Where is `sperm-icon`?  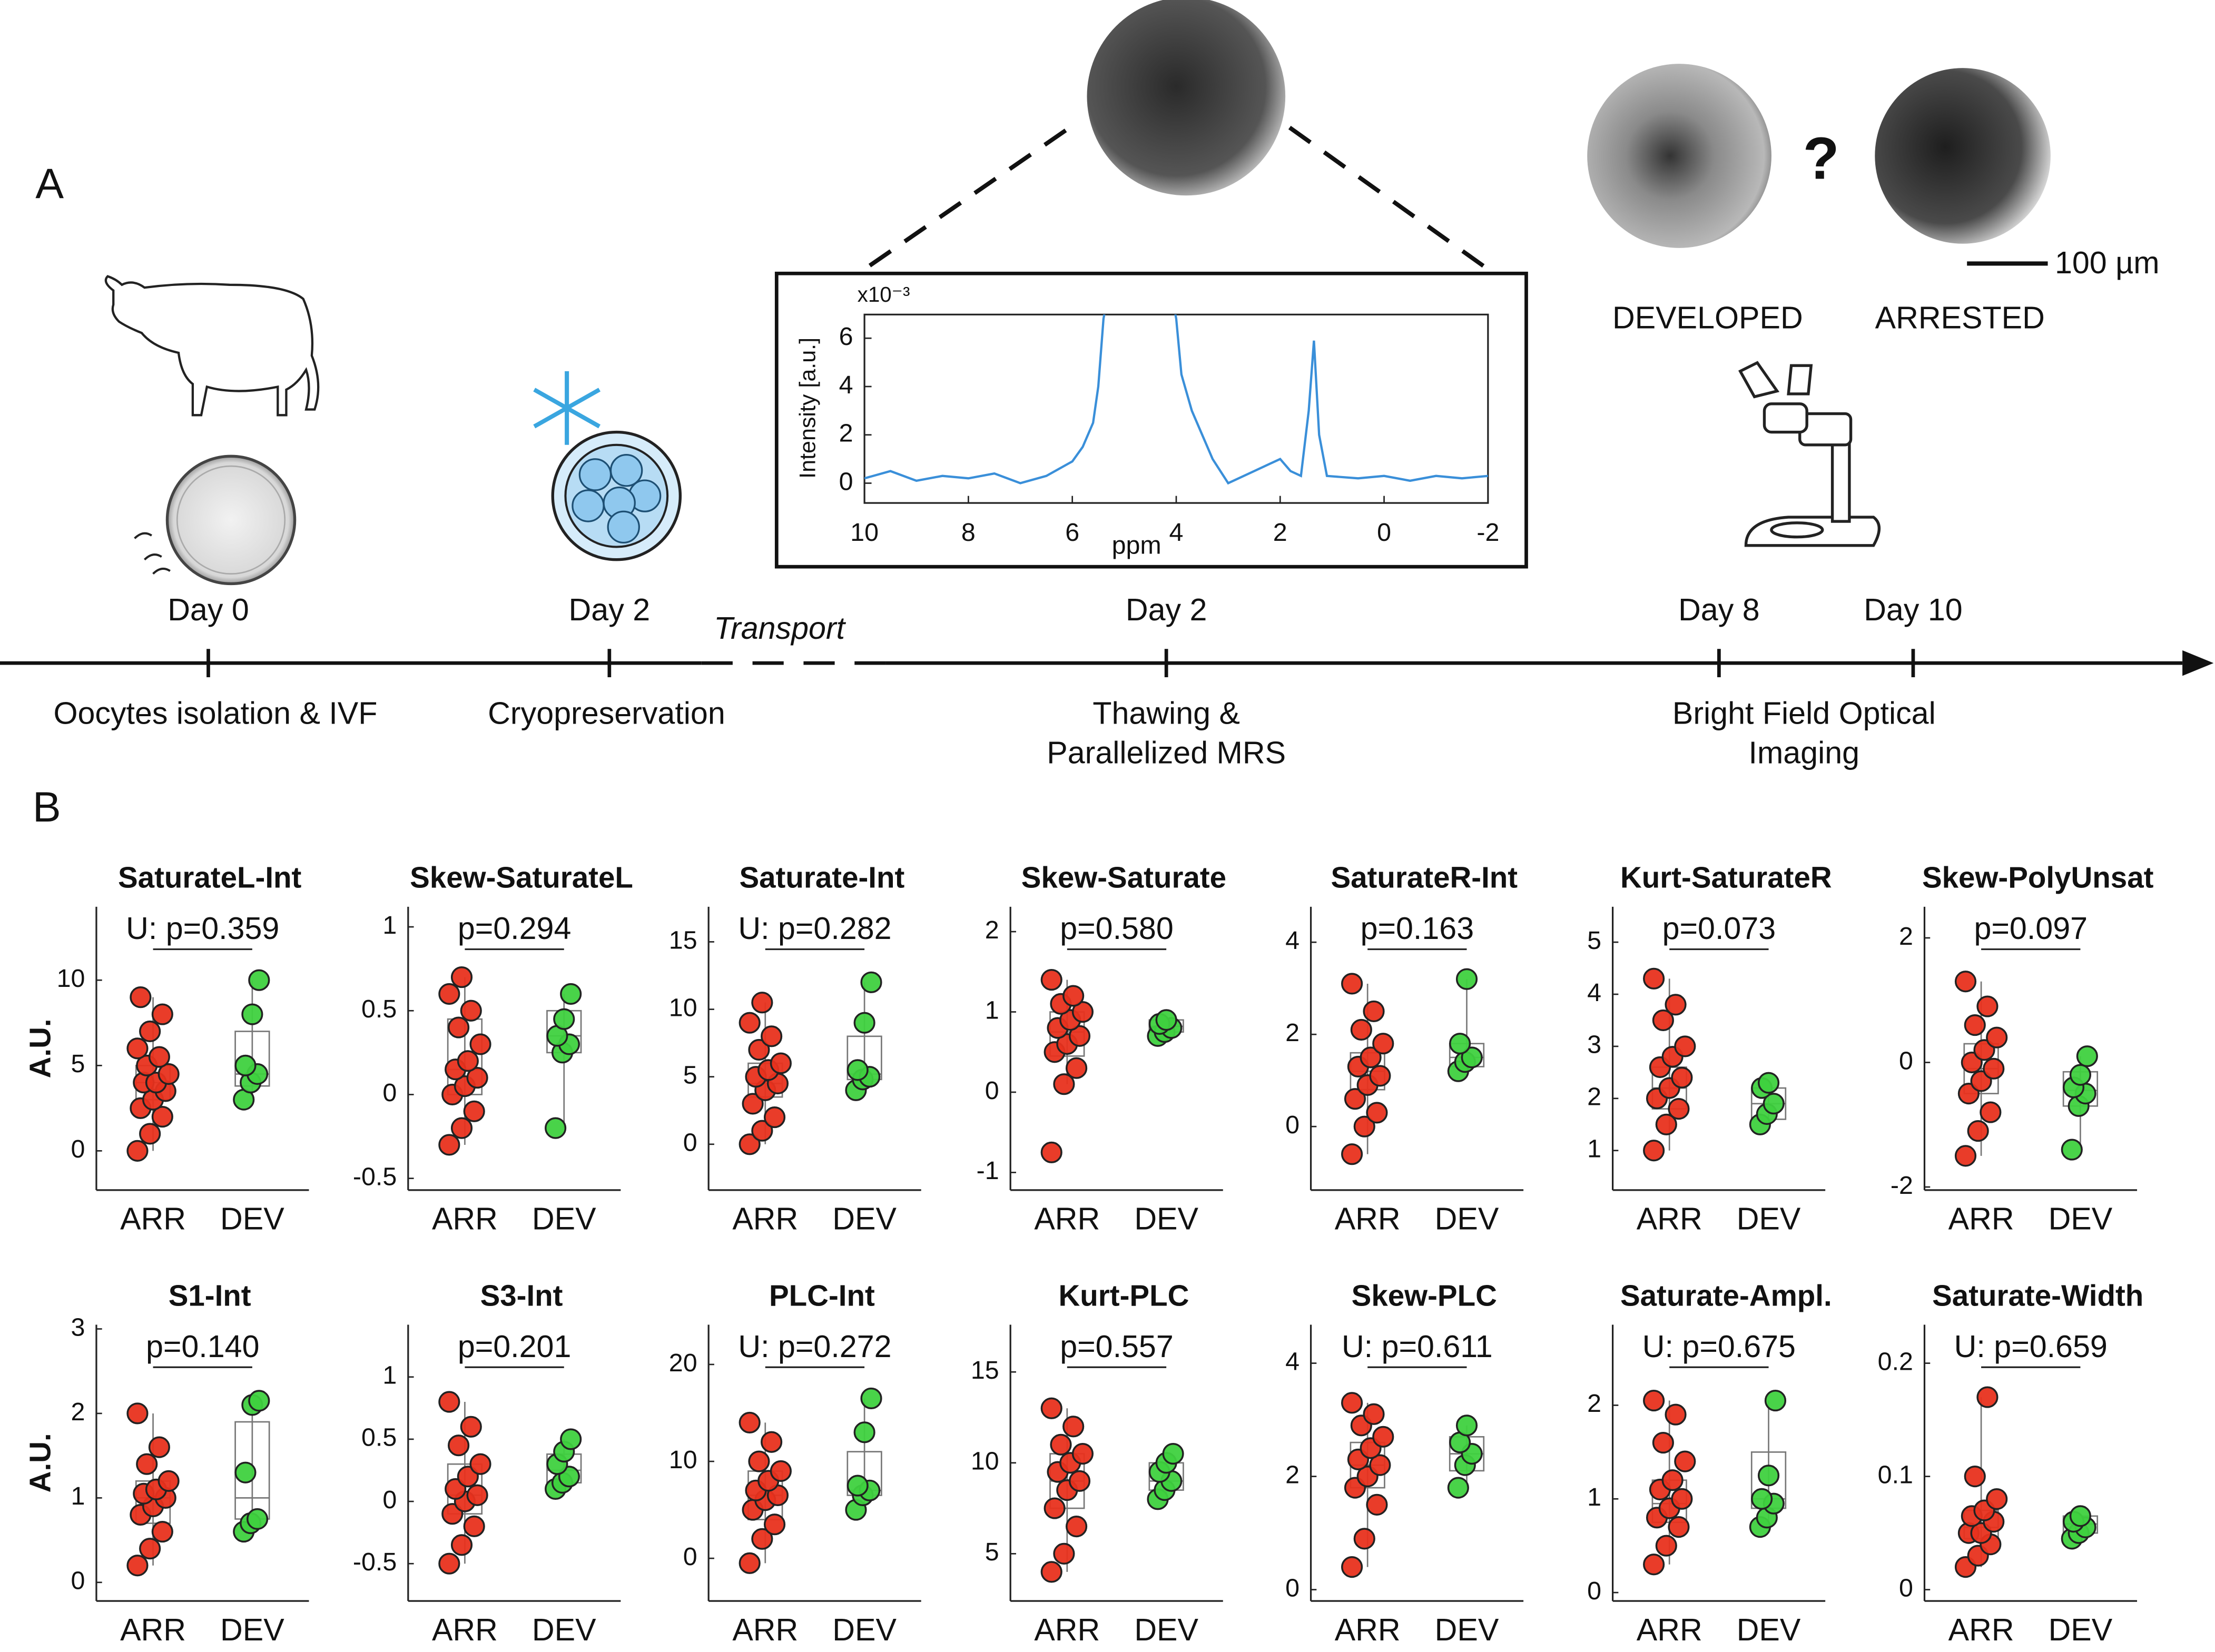 sperm-icon is located at coordinates (152, 553).